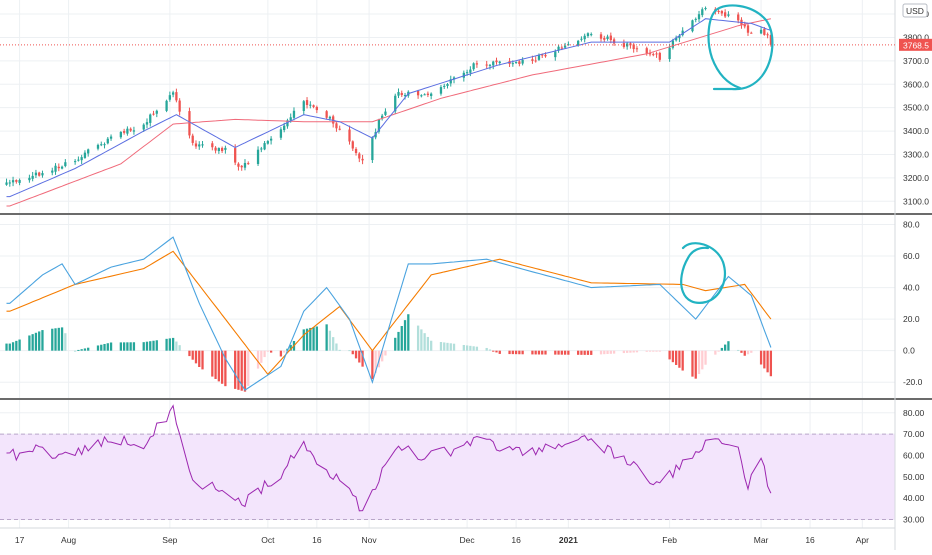  Describe the element at coordinates (389, 353) in the screenshot. I see `macd-histogram` at that location.